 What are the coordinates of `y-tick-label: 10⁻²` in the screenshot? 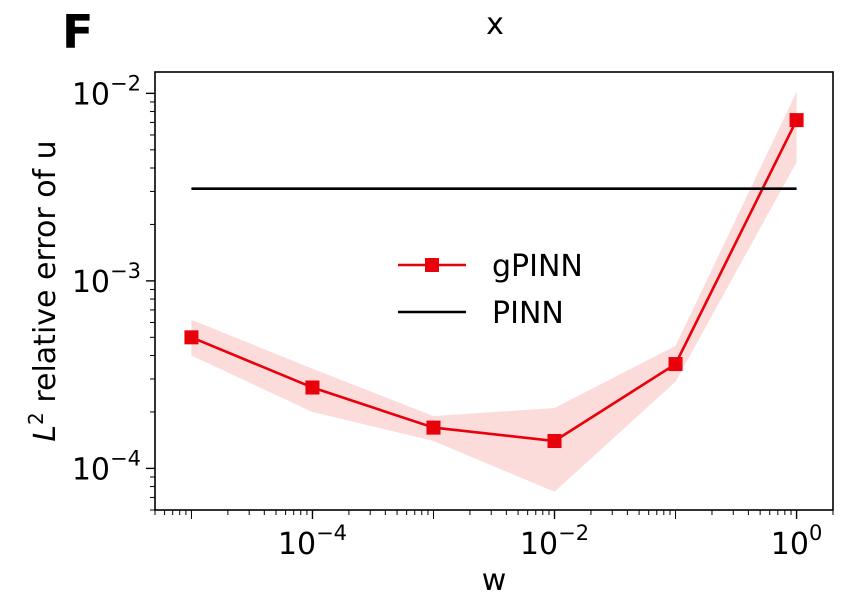 It's located at (106, 91).